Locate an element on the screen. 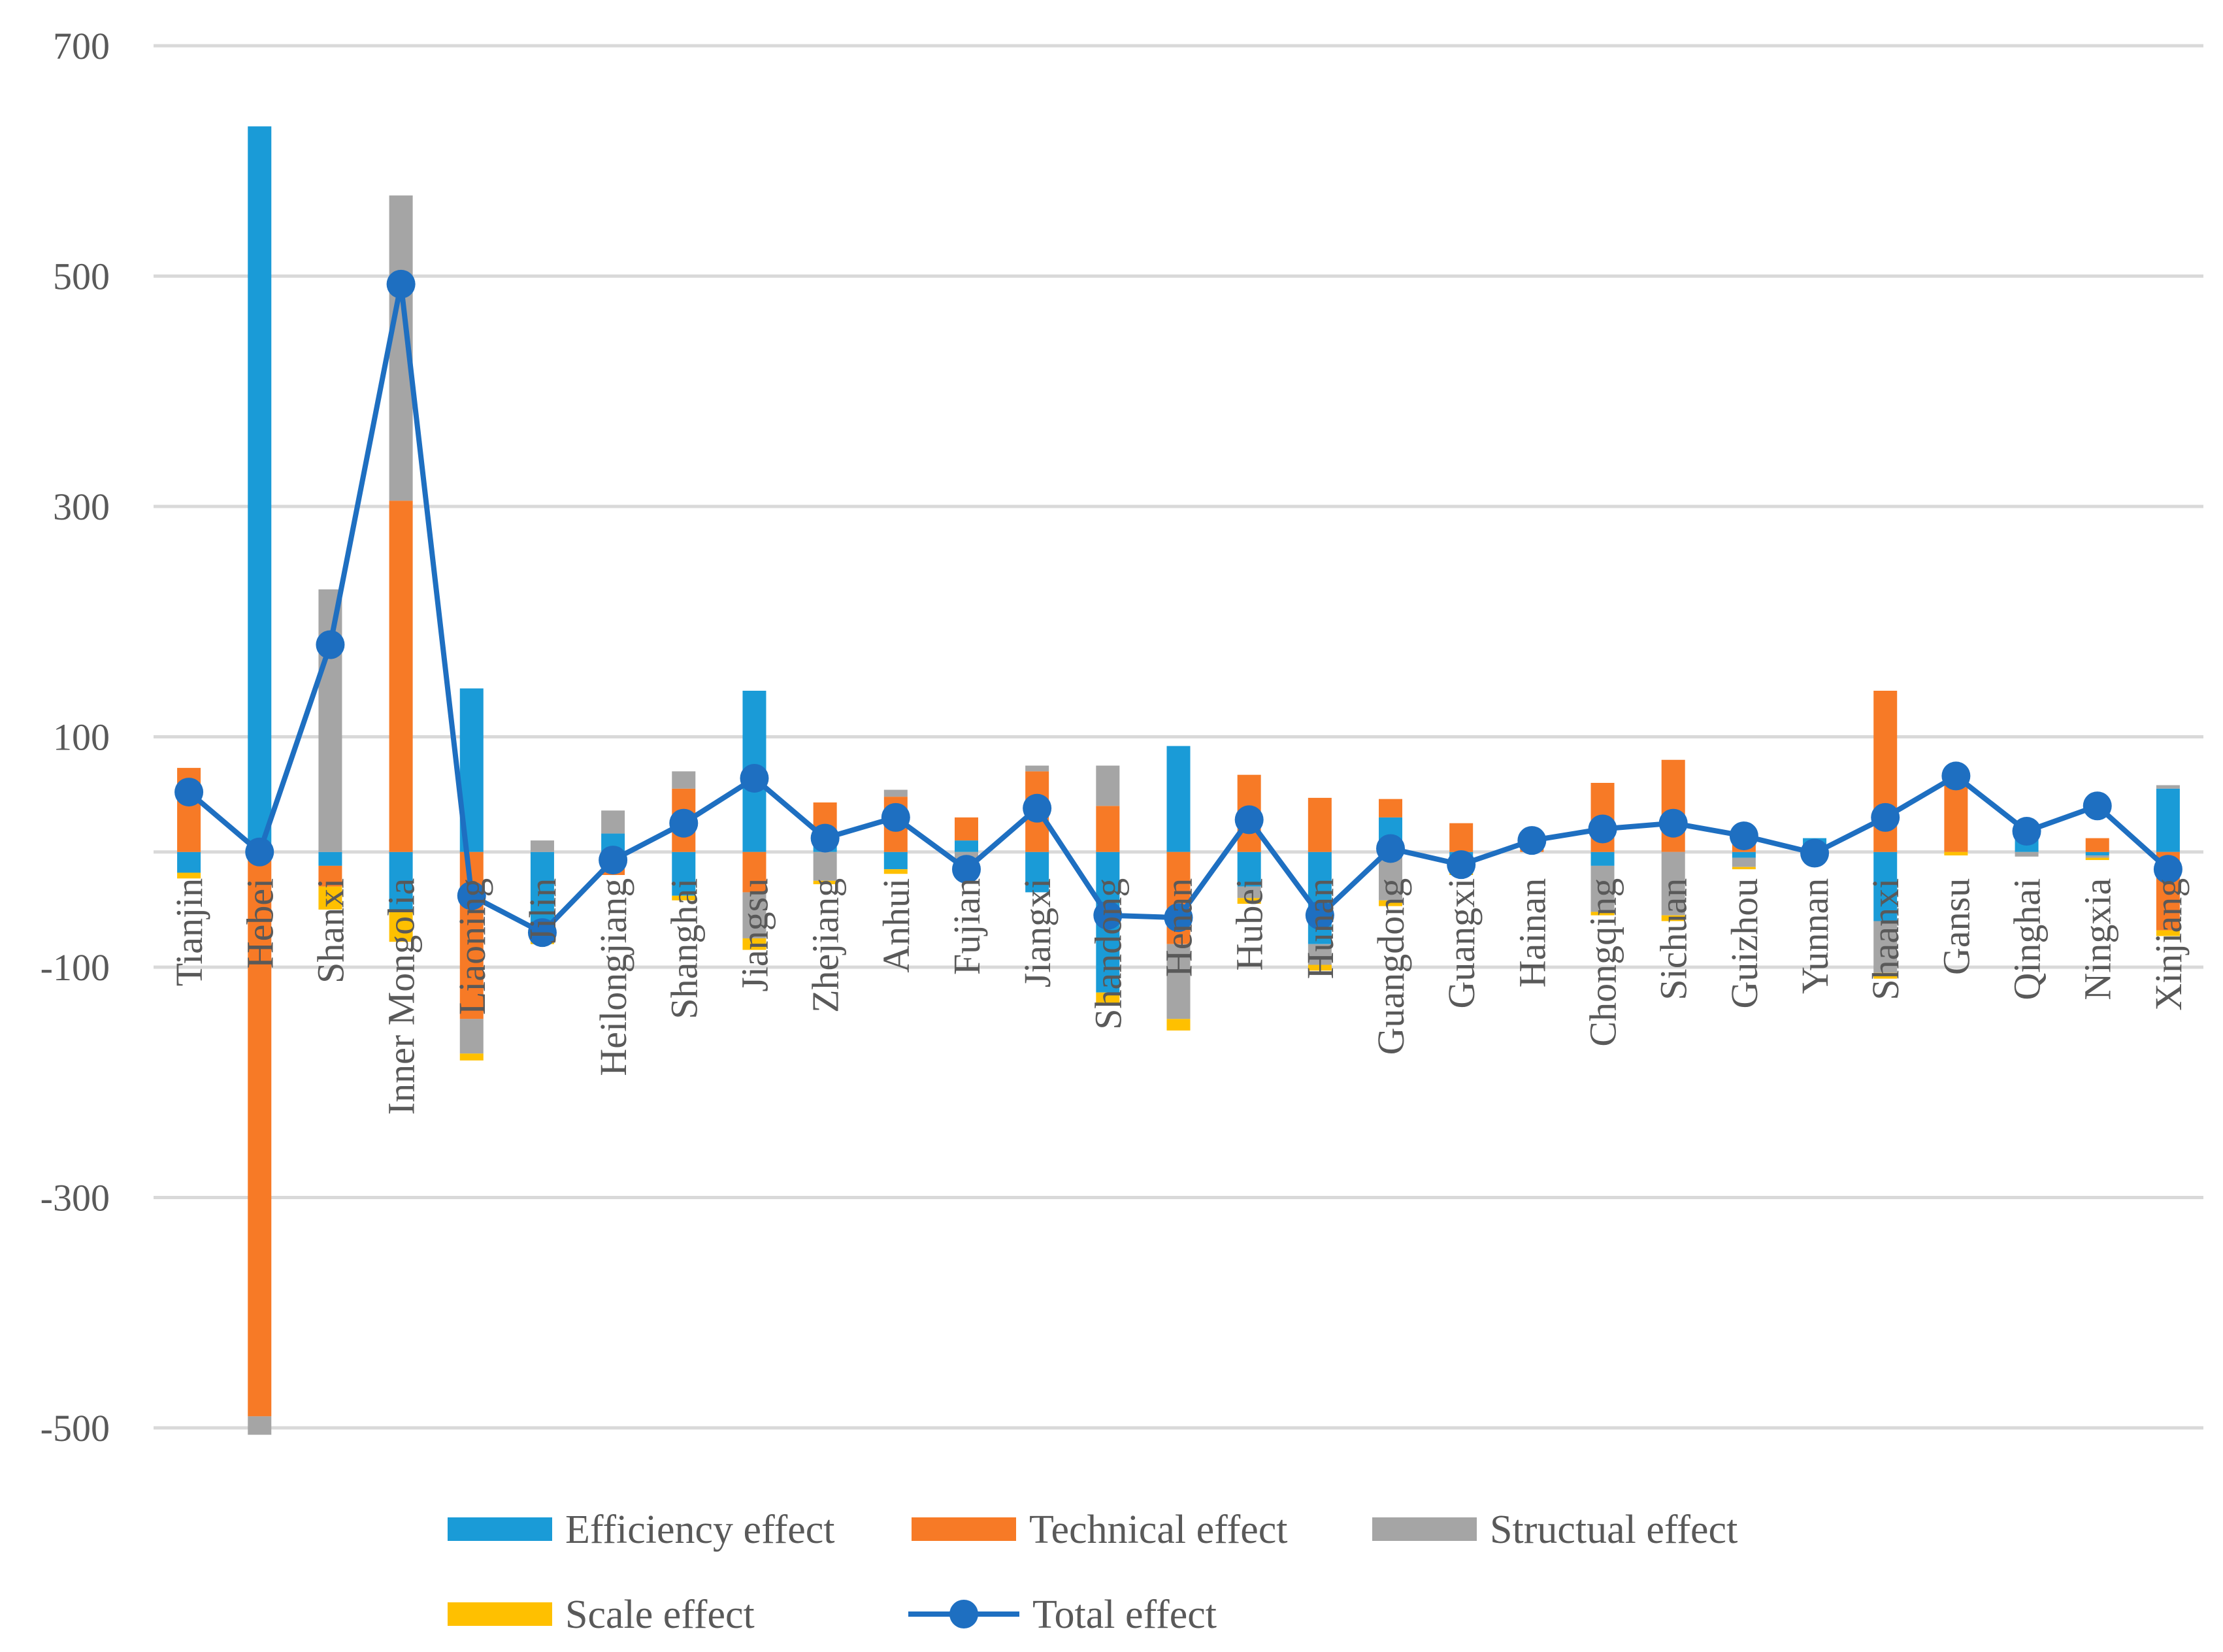 The image size is (2223, 1652). category-label-henan: Henan is located at coordinates (1179, 928).